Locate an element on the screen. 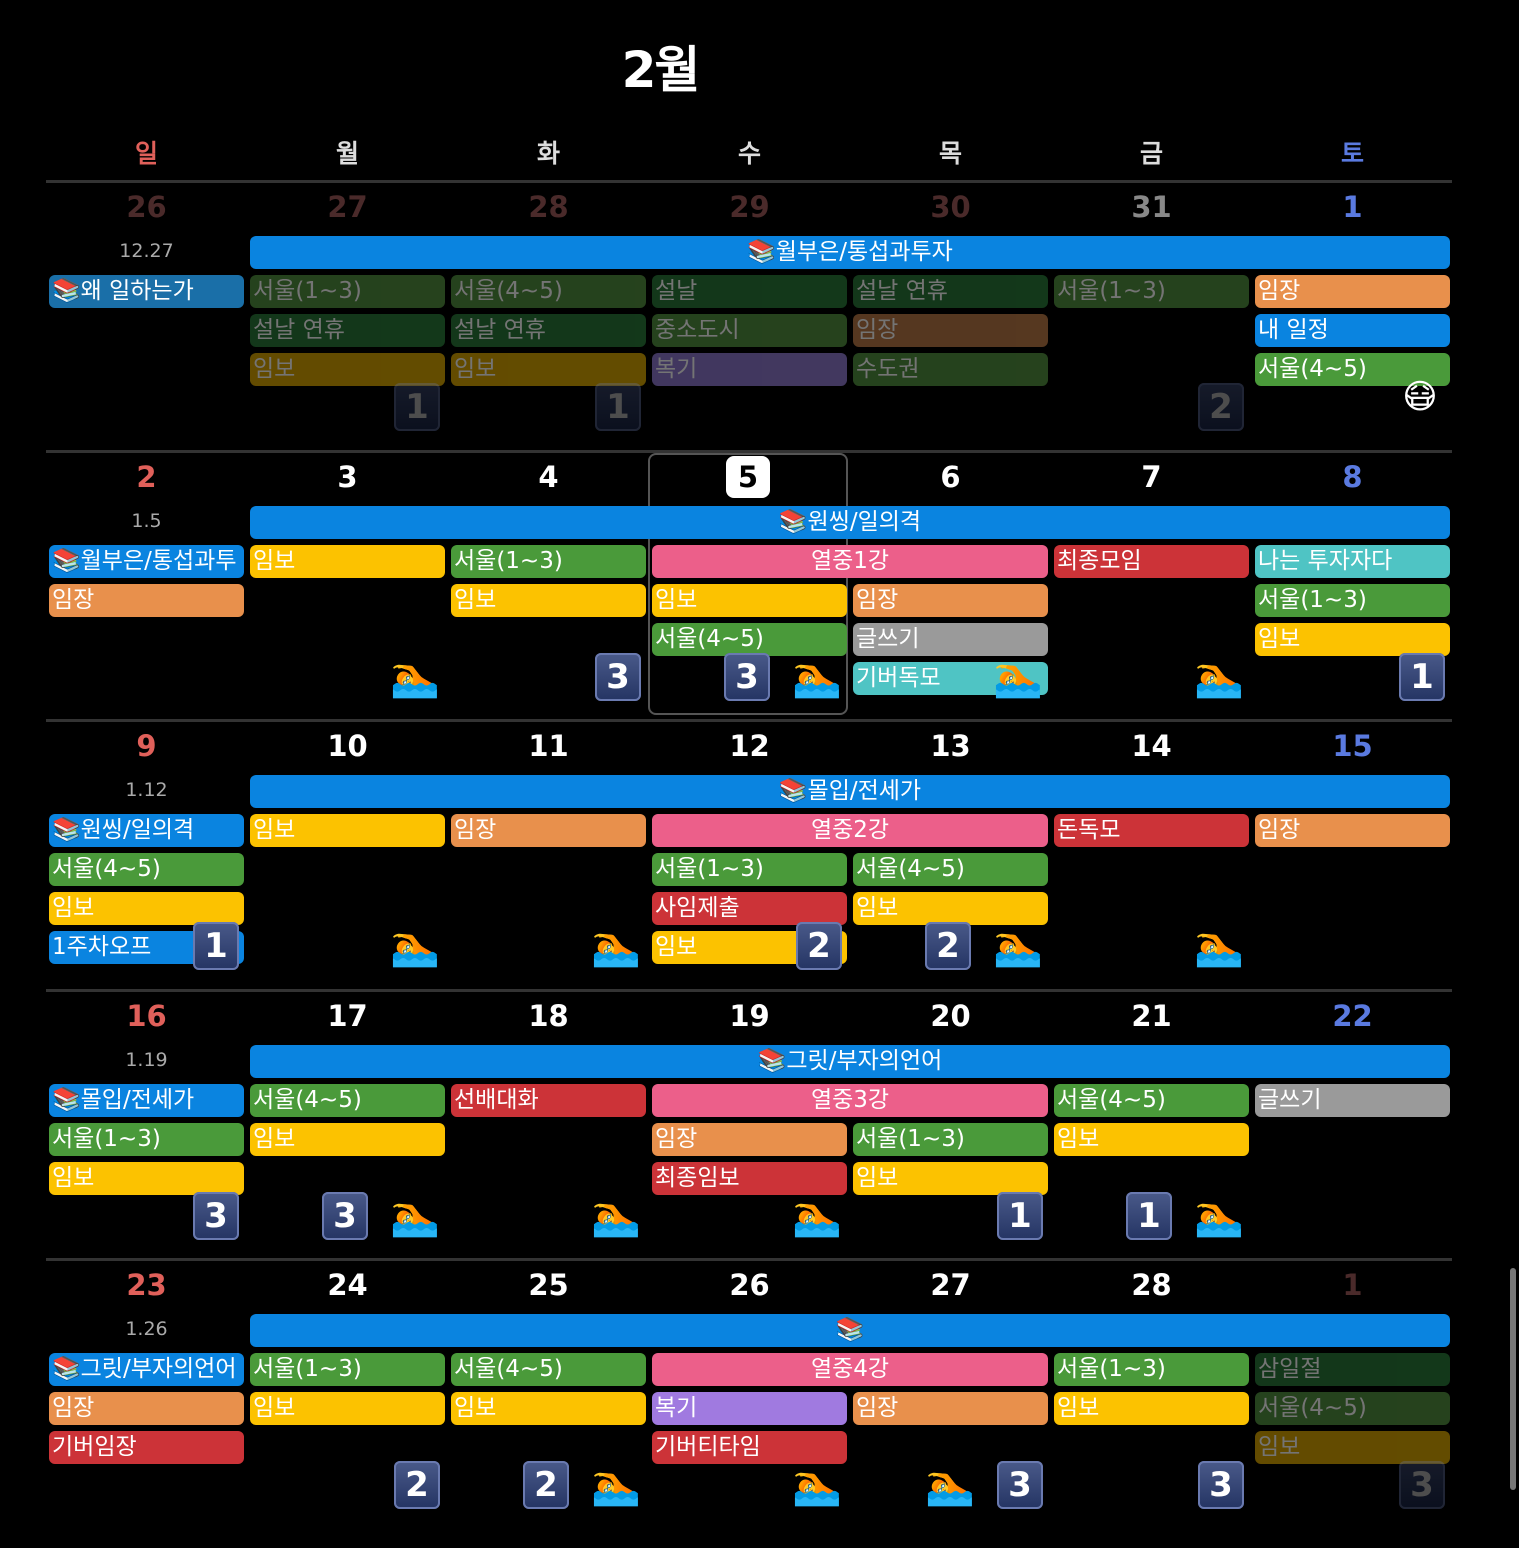 The height and width of the screenshot is (1548, 1519). today-date: 5 is located at coordinates (748, 477).